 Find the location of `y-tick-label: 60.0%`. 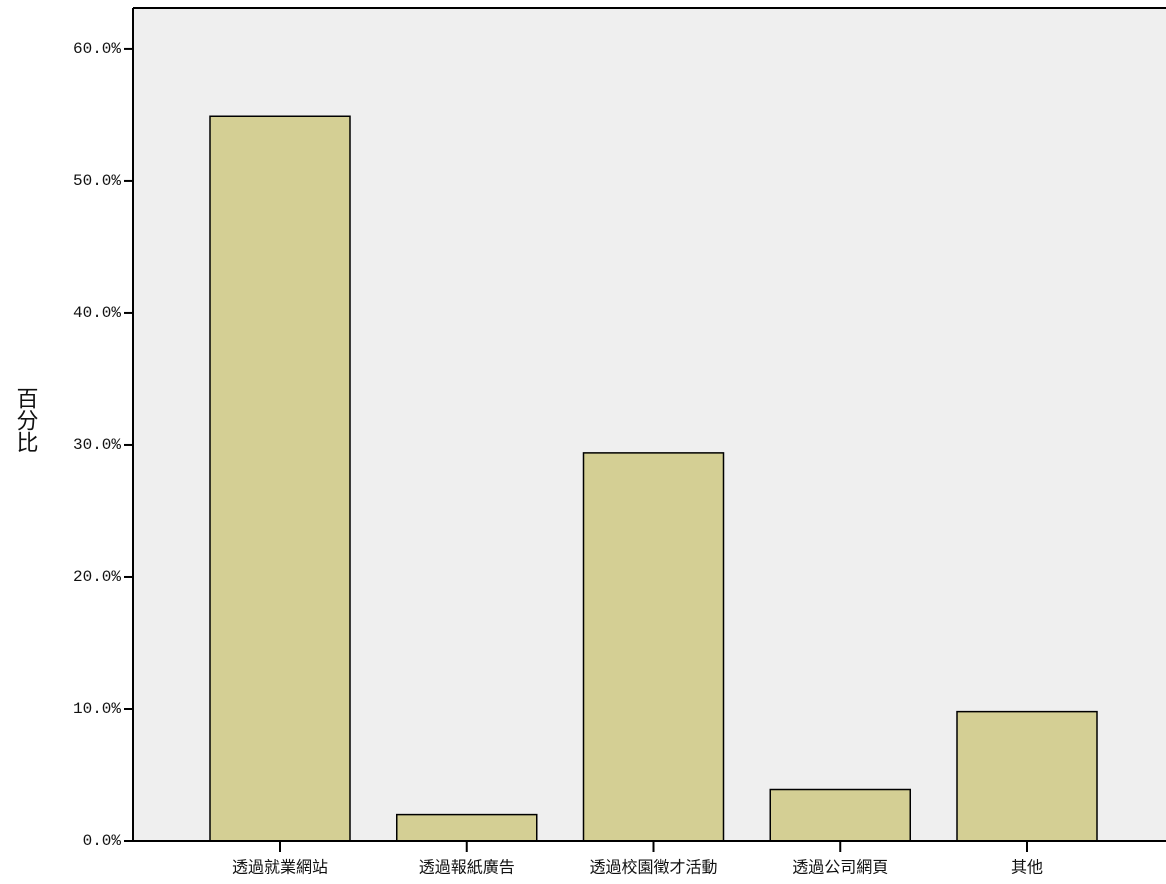

y-tick-label: 60.0% is located at coordinates (97, 49).